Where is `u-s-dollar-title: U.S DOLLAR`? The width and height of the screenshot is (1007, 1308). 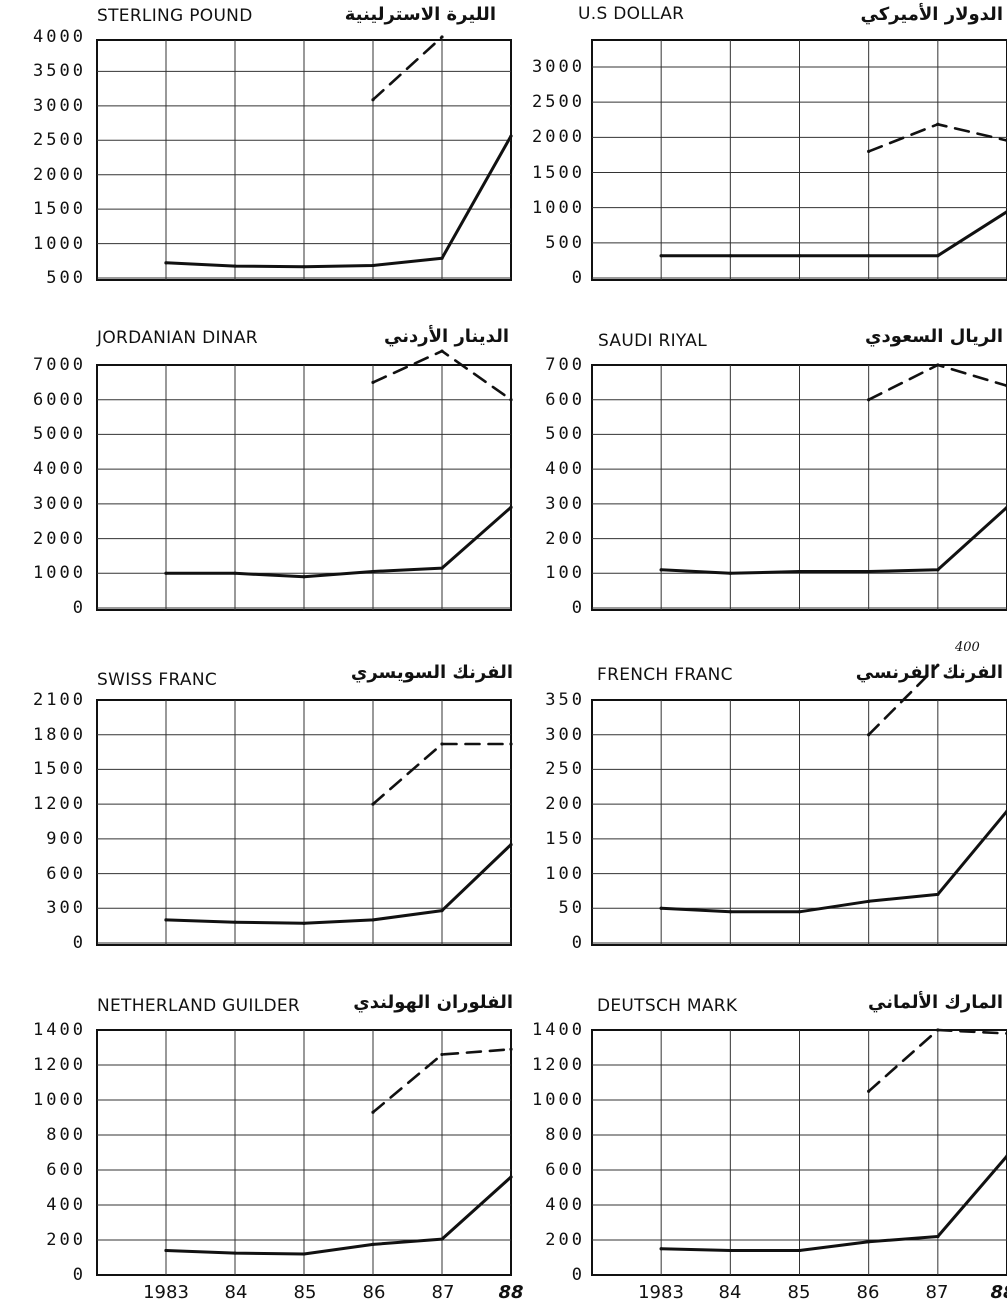 u-s-dollar-title: U.S DOLLAR is located at coordinates (631, 14).